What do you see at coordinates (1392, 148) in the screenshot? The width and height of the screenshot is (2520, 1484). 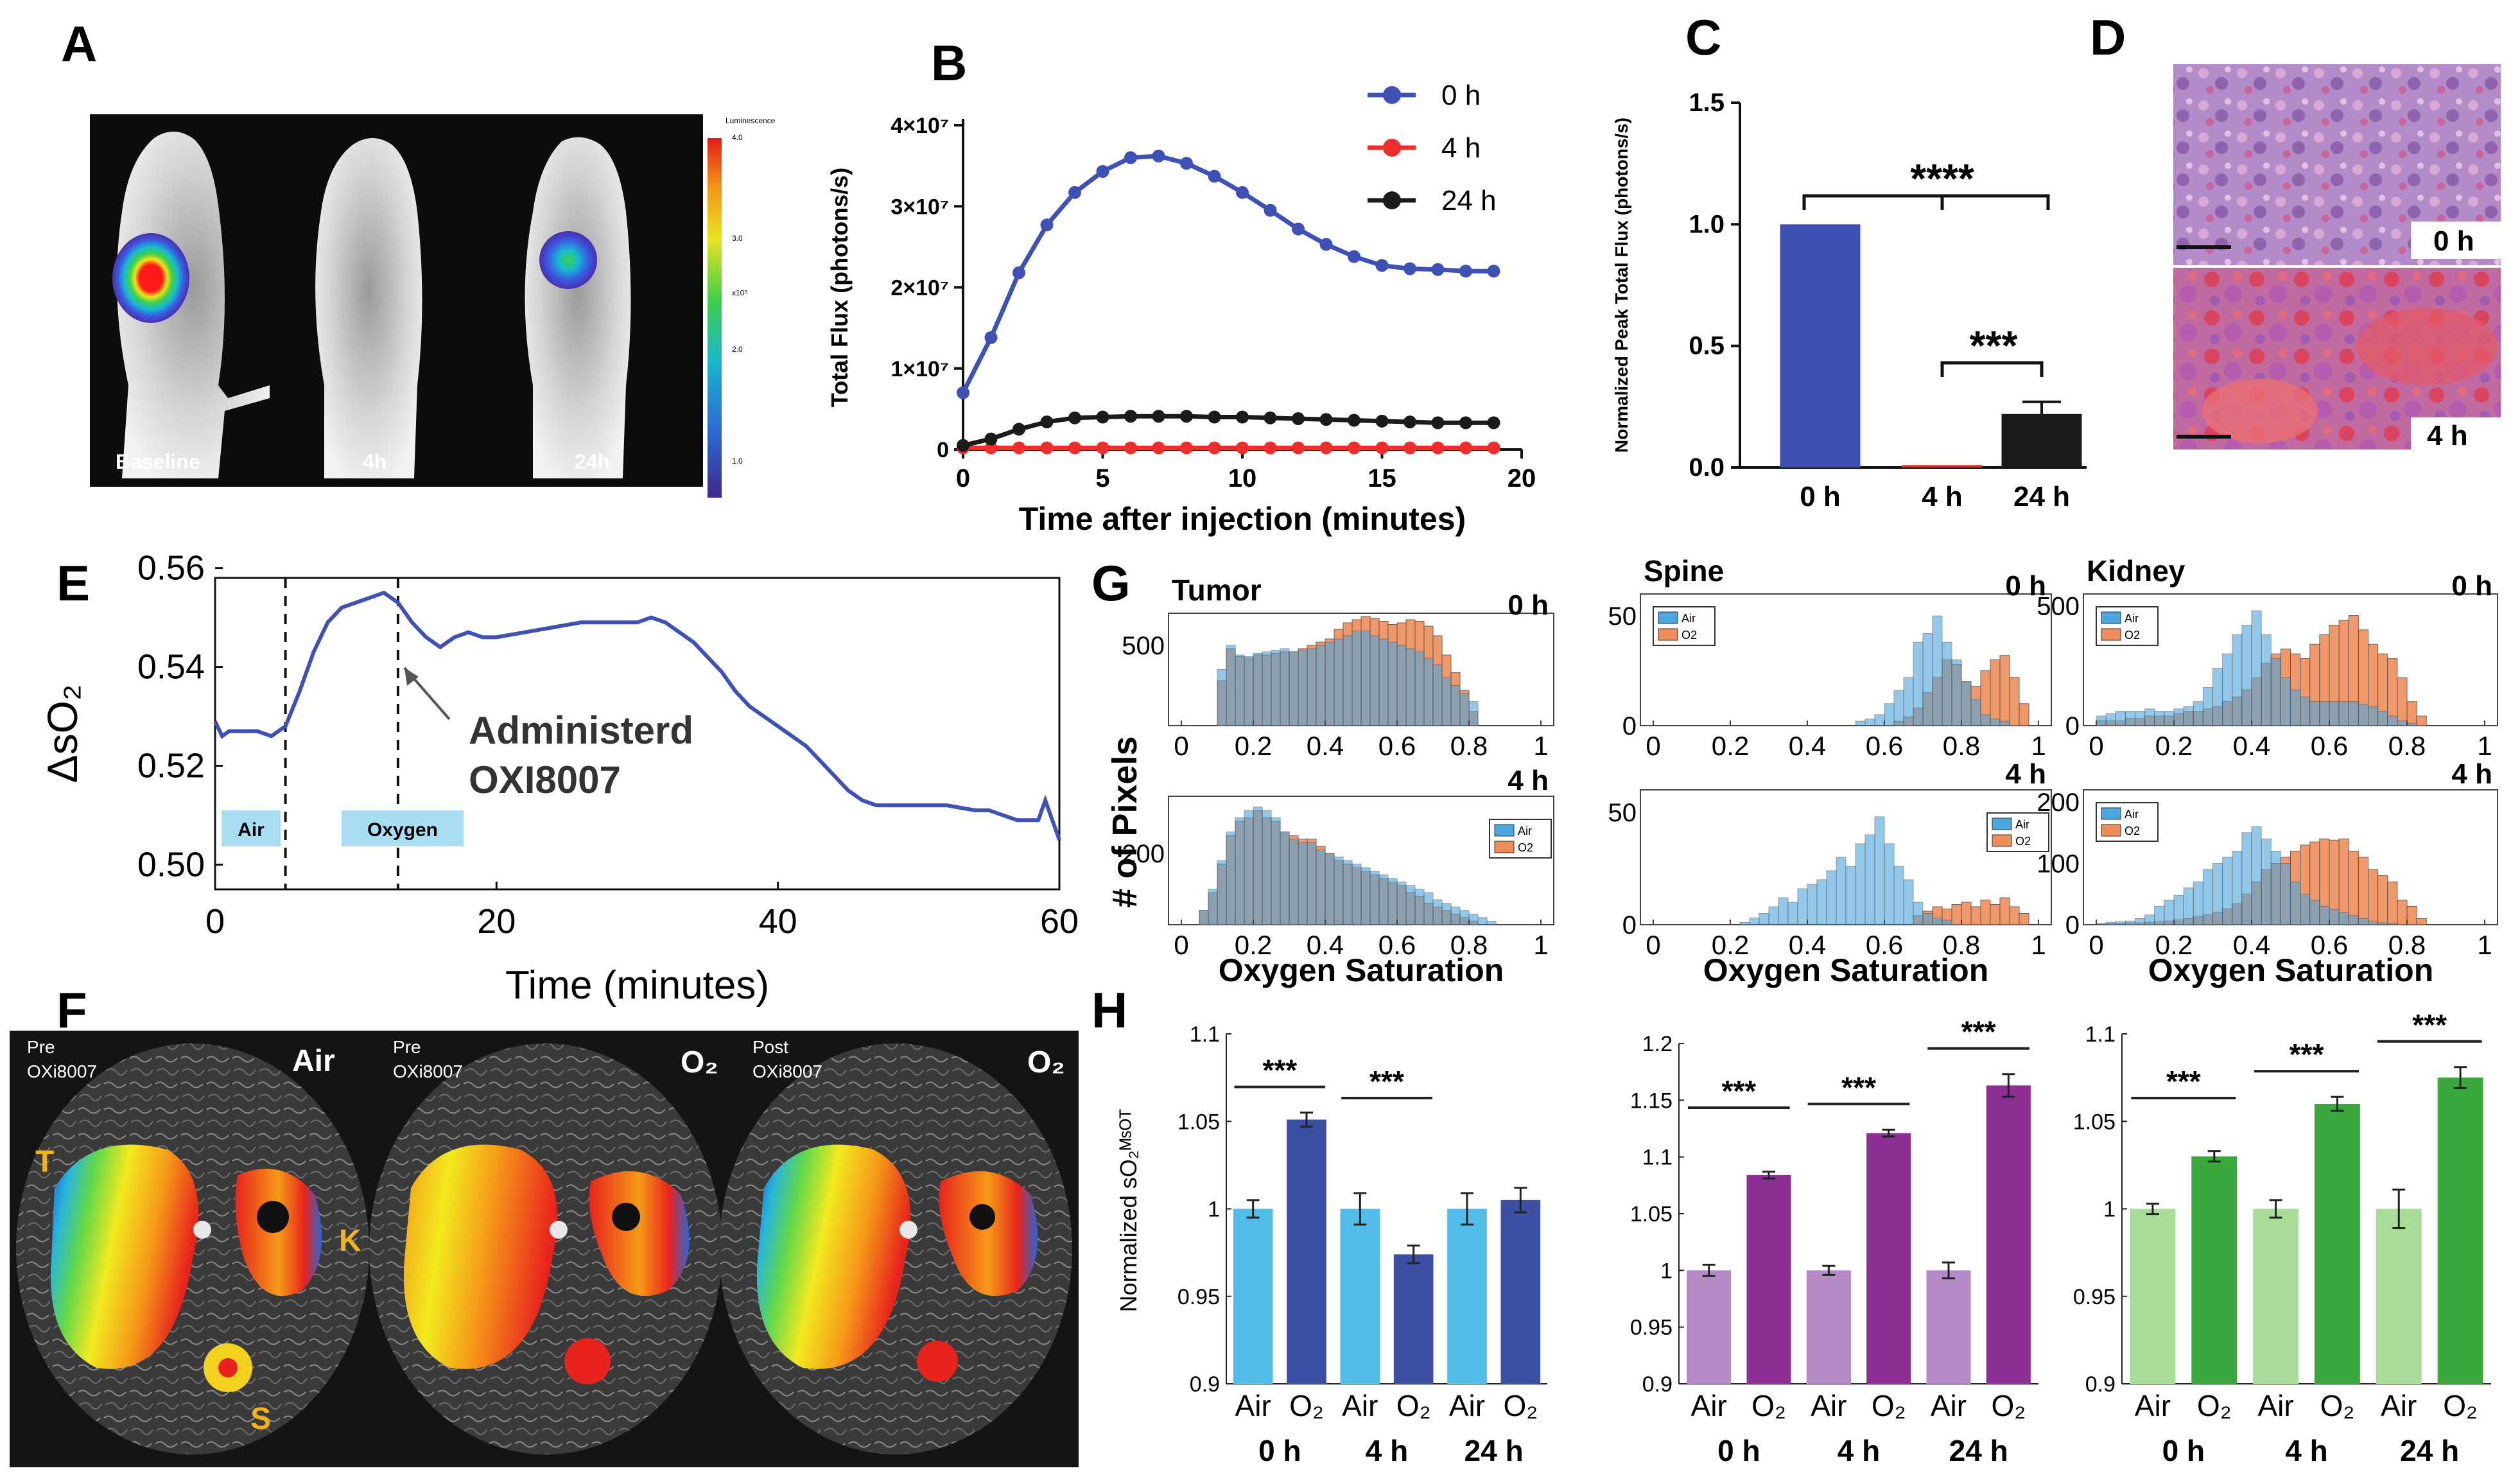 I see `b-legend-marker` at bounding box center [1392, 148].